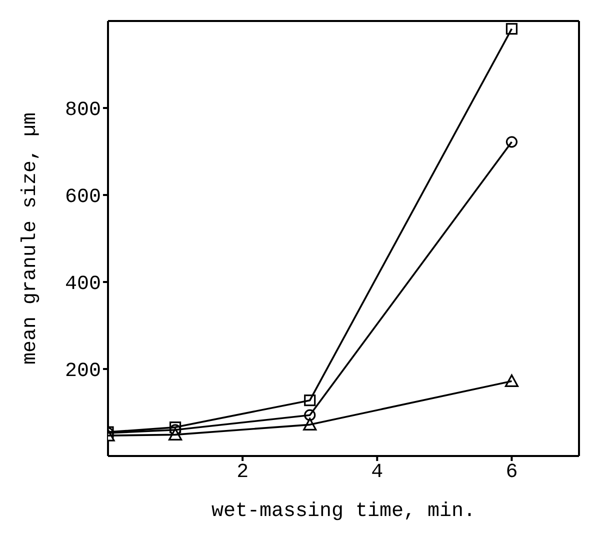  What do you see at coordinates (512, 472) in the screenshot?
I see `x-tick-label: 6` at bounding box center [512, 472].